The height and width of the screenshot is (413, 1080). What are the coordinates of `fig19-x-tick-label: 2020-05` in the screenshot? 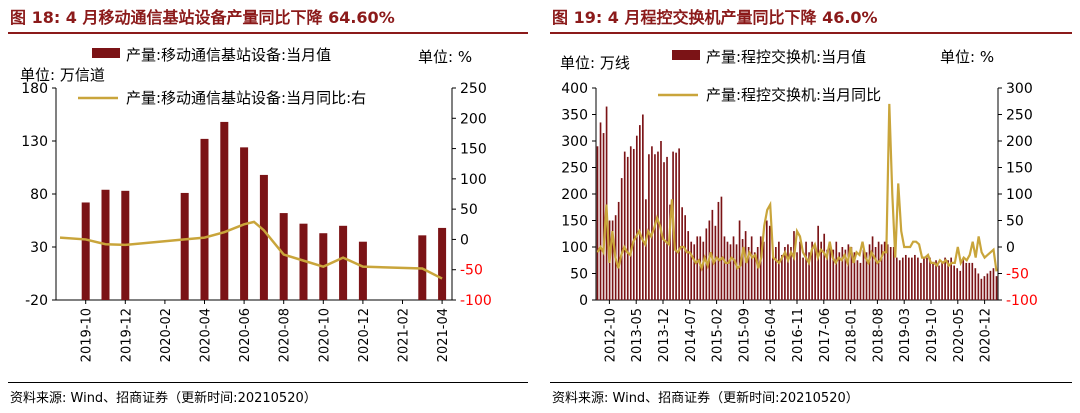 It's located at (959, 335).